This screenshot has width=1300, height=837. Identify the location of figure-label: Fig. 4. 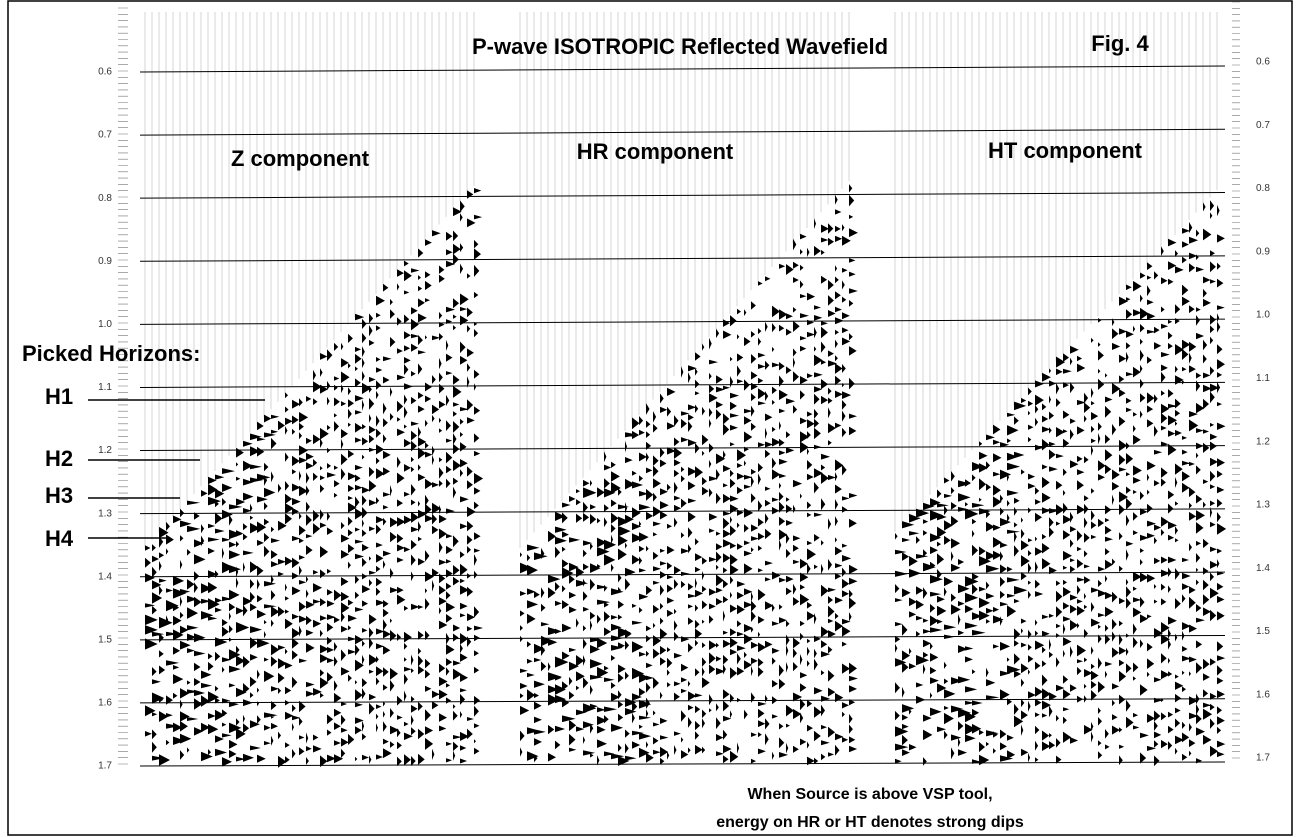
(1120, 43).